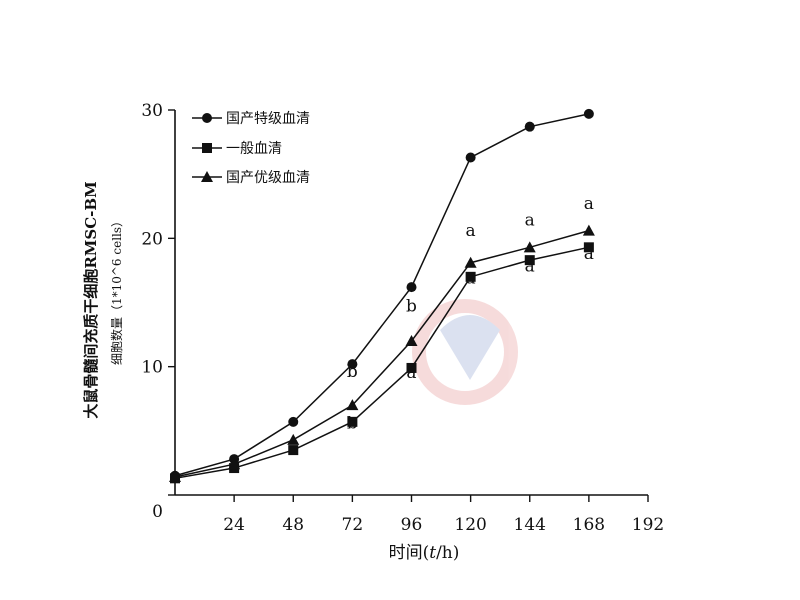  I want to click on x-tick-label: 120, so click(470, 525).